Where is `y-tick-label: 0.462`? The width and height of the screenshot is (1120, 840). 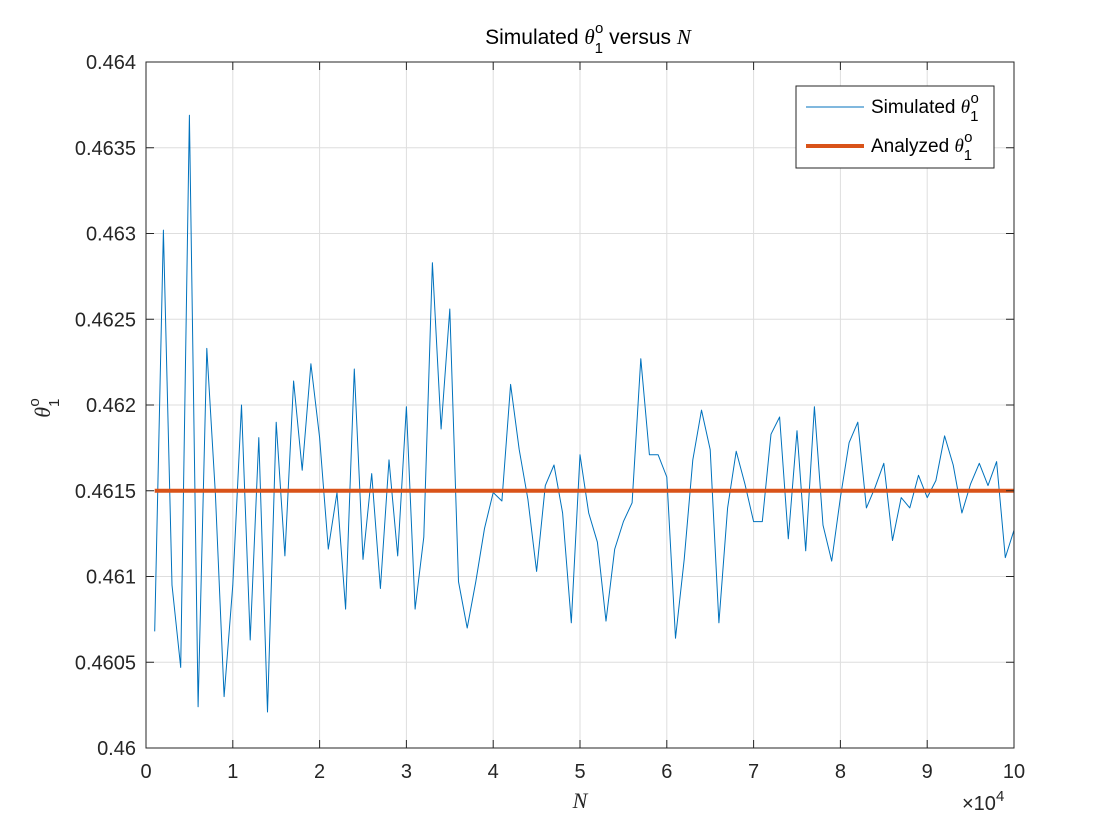
y-tick-label: 0.462 is located at coordinates (111, 406).